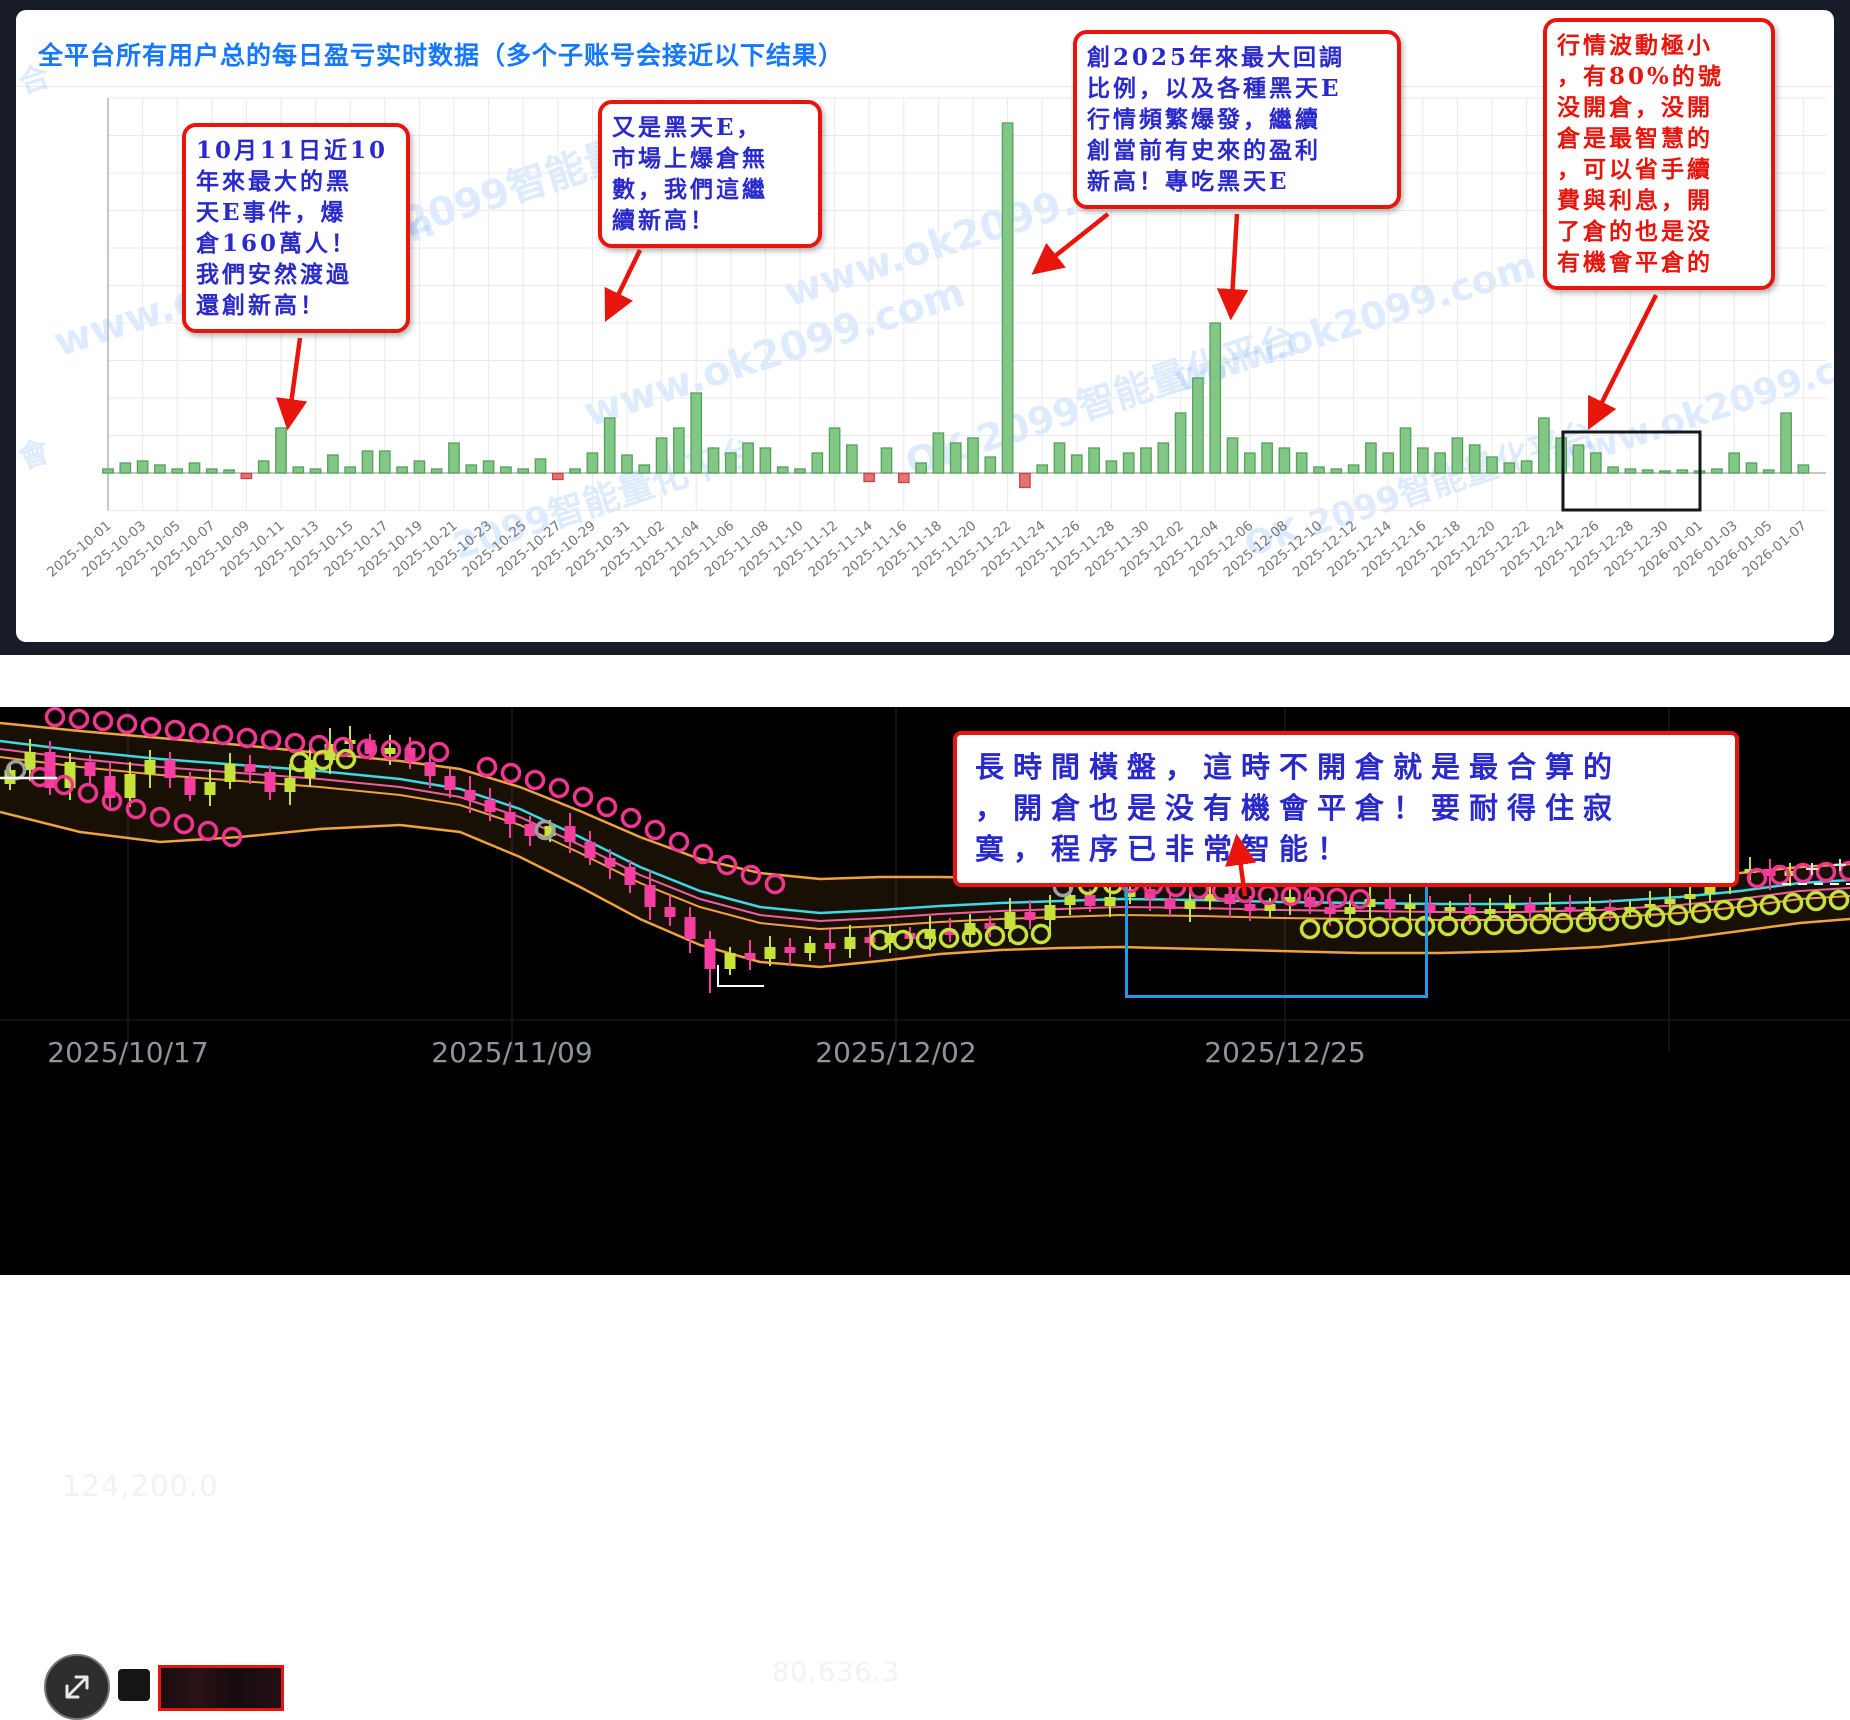 Image resolution: width=1850 pixels, height=1720 pixels. What do you see at coordinates (925, 681) in the screenshot?
I see `panel-gap` at bounding box center [925, 681].